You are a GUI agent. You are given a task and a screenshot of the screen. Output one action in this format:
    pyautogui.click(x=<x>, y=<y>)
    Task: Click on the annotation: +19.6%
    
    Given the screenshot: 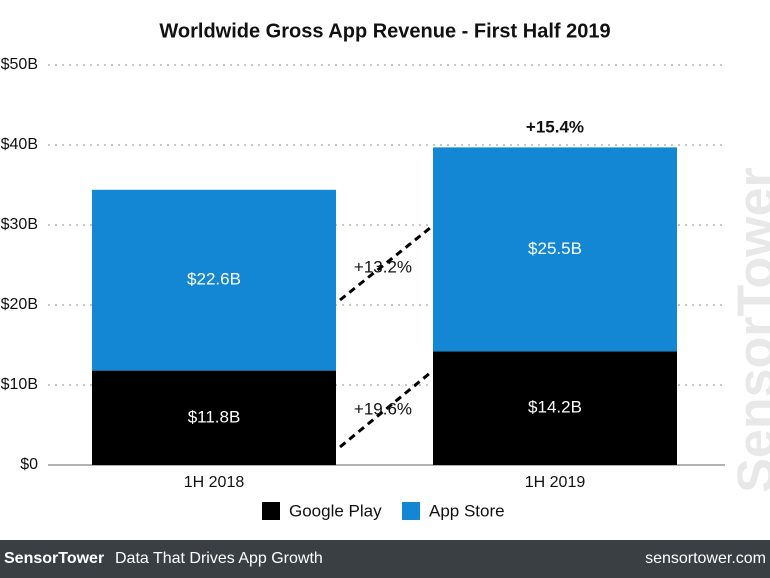 What is the action you would take?
    pyautogui.click(x=383, y=408)
    